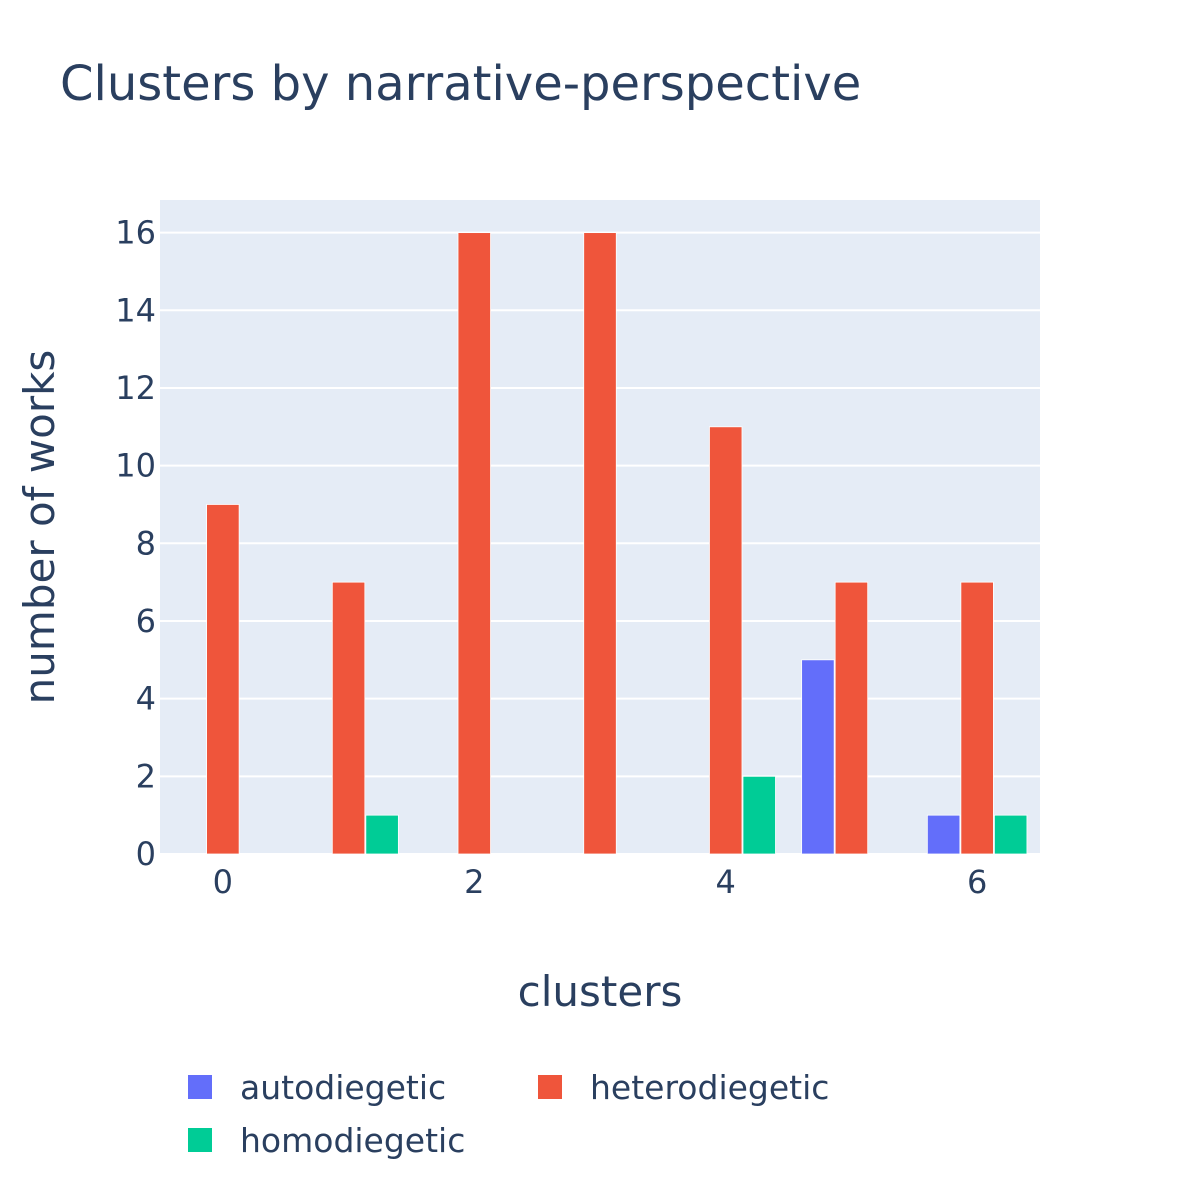  I want to click on x-tick-label: 6, so click(977, 882).